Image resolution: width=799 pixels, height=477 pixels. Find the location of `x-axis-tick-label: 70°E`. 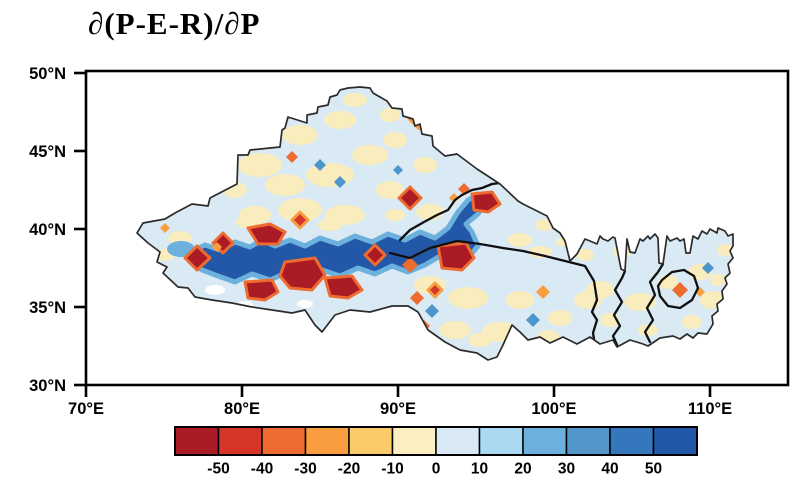

x-axis-tick-label: 70°E is located at coordinates (86, 409).